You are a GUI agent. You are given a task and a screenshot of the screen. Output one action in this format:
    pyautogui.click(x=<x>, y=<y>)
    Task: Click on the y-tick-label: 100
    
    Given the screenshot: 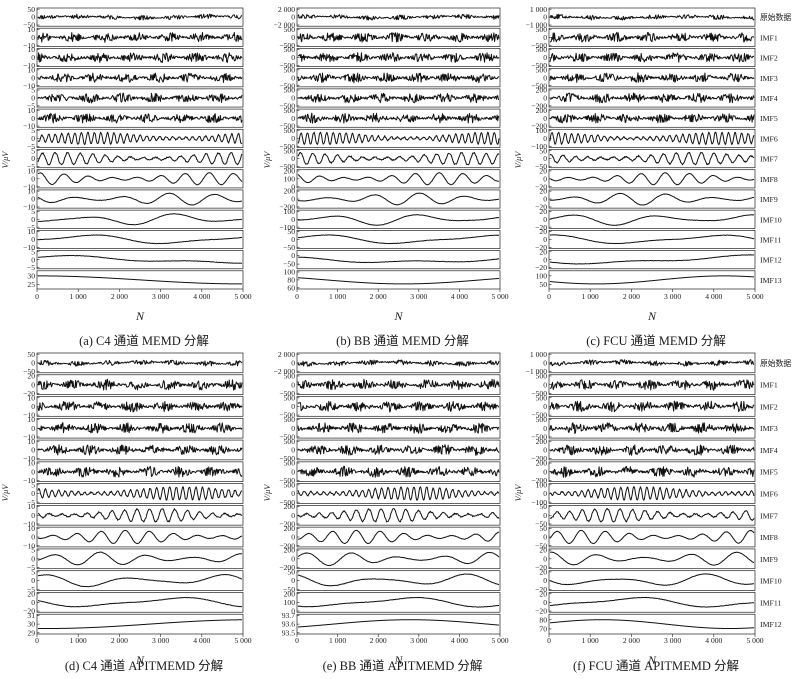 What is the action you would take?
    pyautogui.click(x=542, y=275)
    